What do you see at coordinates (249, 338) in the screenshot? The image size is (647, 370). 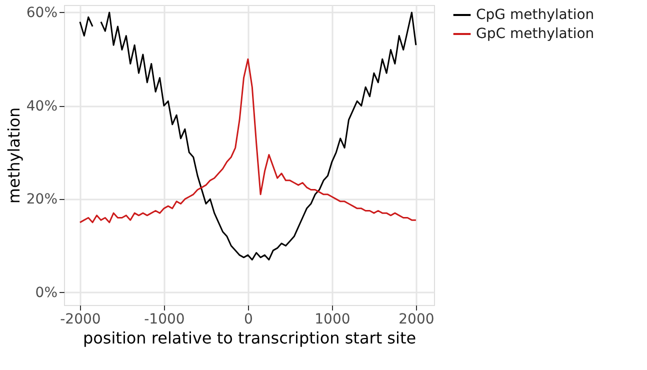 I see `x-axis-title: position relative to transcription start site` at bounding box center [249, 338].